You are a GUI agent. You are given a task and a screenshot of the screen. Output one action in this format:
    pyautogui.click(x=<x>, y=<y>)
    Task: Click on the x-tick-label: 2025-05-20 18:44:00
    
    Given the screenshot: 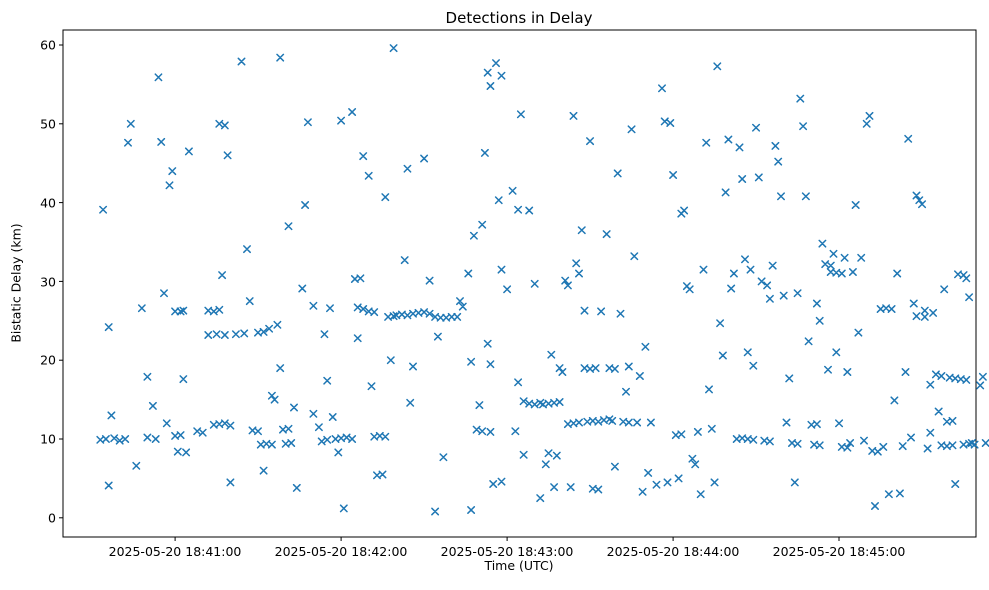 What is the action you would take?
    pyautogui.click(x=673, y=551)
    